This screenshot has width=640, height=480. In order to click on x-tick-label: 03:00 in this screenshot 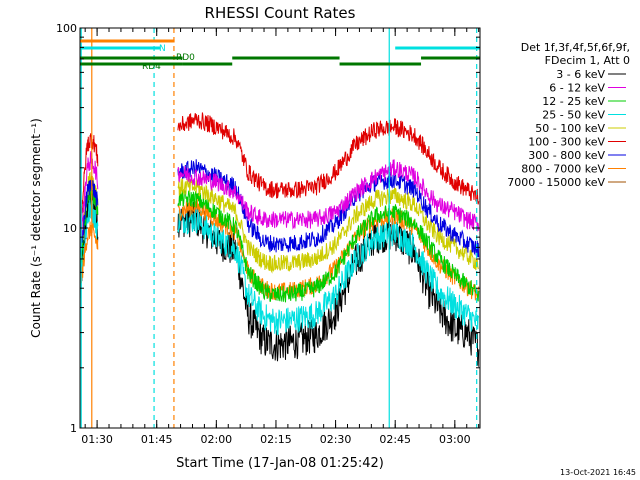, I will do `click(455, 439)`.